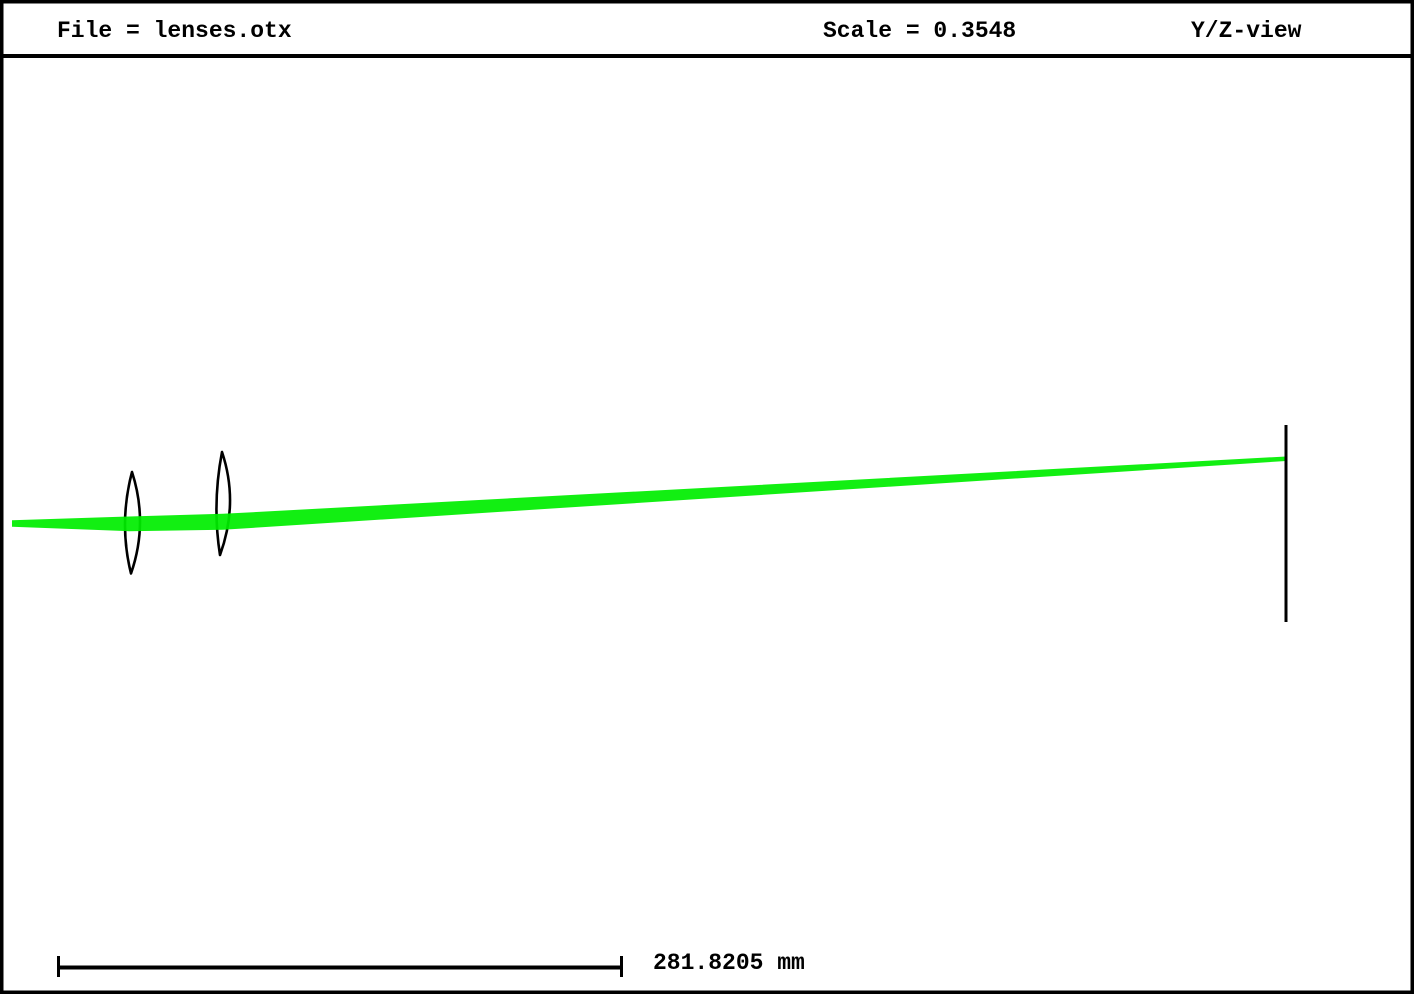 The height and width of the screenshot is (994, 1414). I want to click on scale-bar-dimension-label: 281.8205 mm, so click(729, 963).